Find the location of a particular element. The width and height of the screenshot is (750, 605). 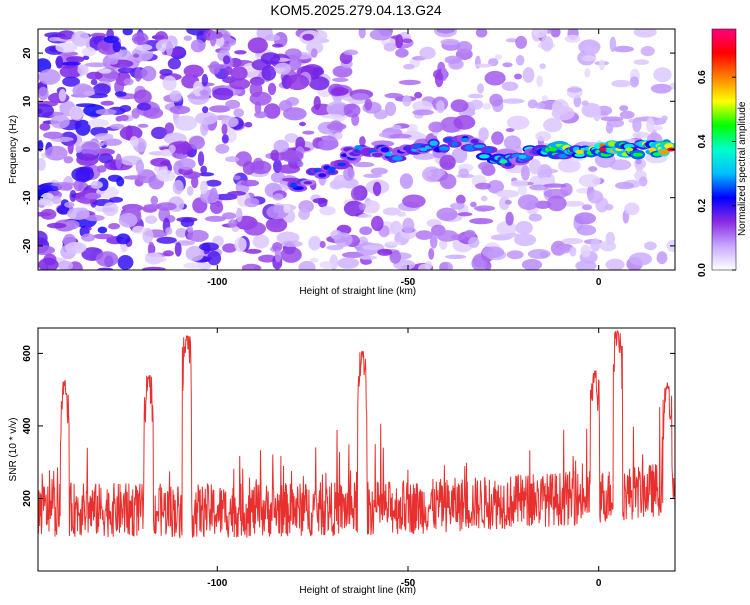

x-tick-label: -100 is located at coordinates (217, 583).